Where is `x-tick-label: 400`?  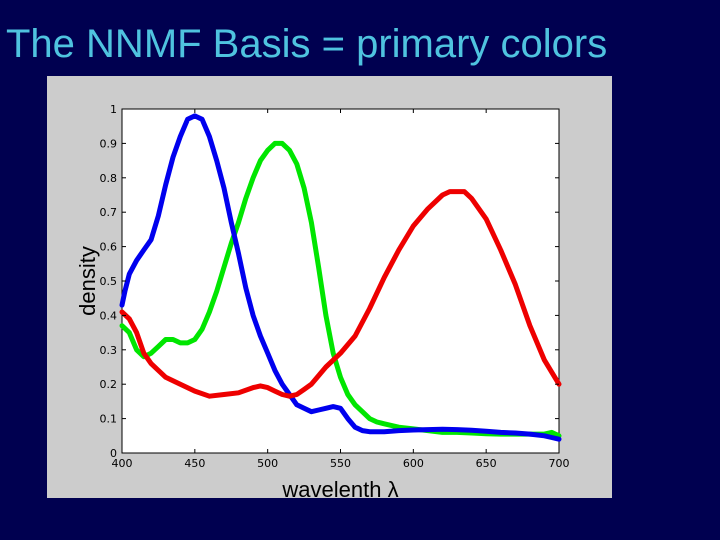
x-tick-label: 400 is located at coordinates (122, 463).